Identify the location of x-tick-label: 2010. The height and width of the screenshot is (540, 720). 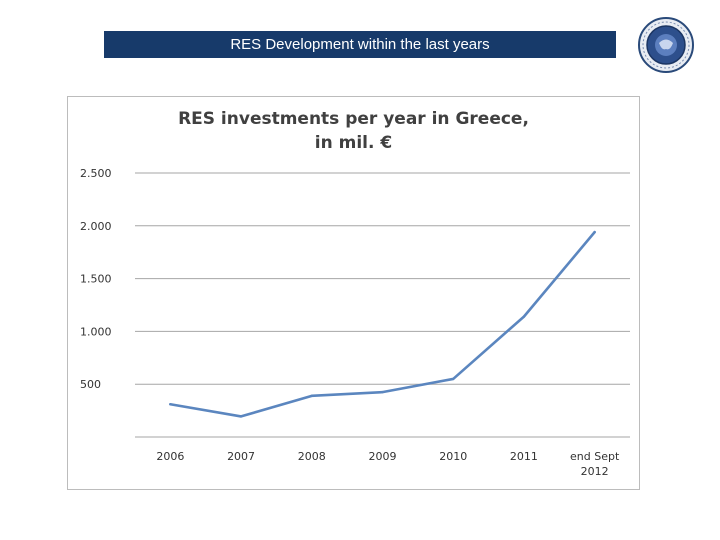
(453, 456).